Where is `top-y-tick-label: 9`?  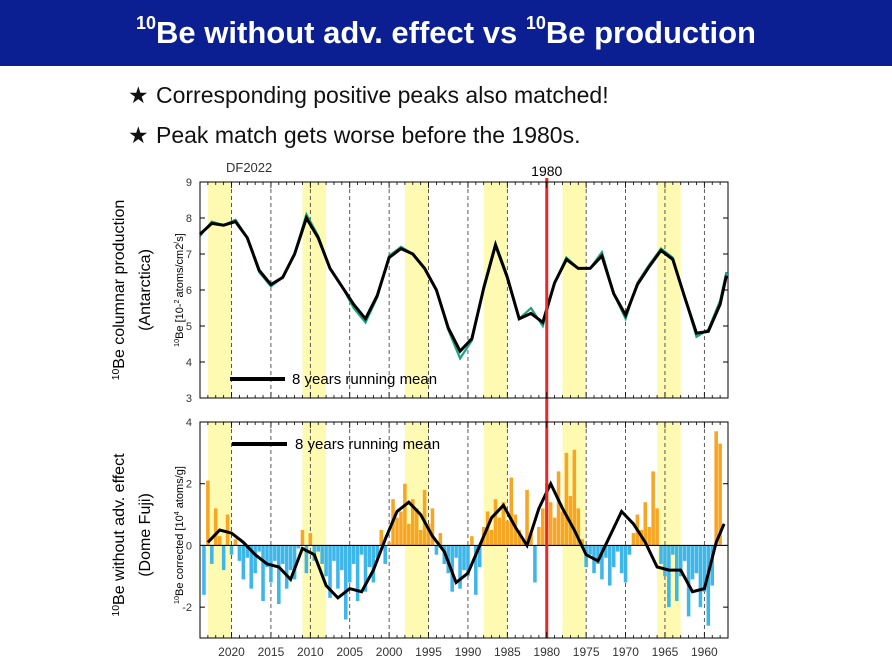 top-y-tick-label: 9 is located at coordinates (189, 183).